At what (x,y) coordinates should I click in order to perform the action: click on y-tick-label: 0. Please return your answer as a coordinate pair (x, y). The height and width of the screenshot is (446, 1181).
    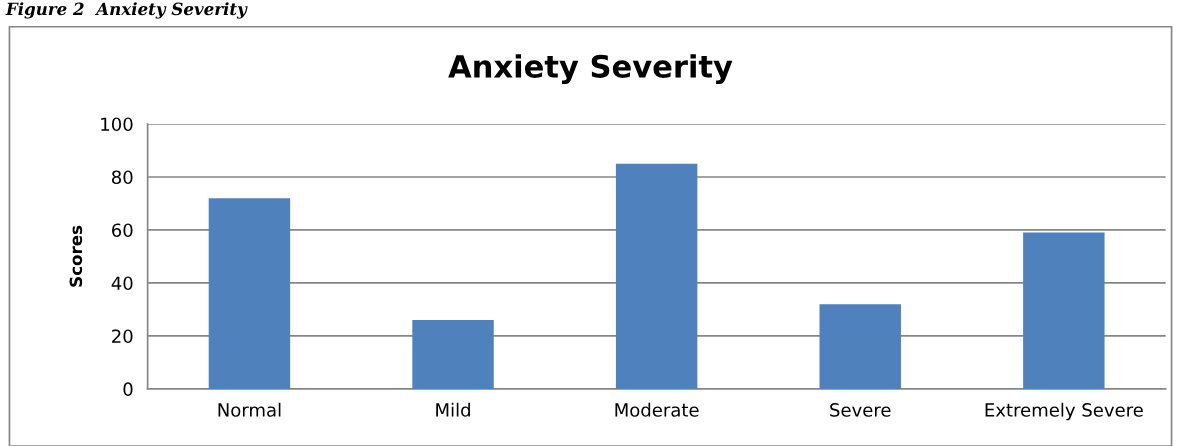
    Looking at the image, I should click on (128, 389).